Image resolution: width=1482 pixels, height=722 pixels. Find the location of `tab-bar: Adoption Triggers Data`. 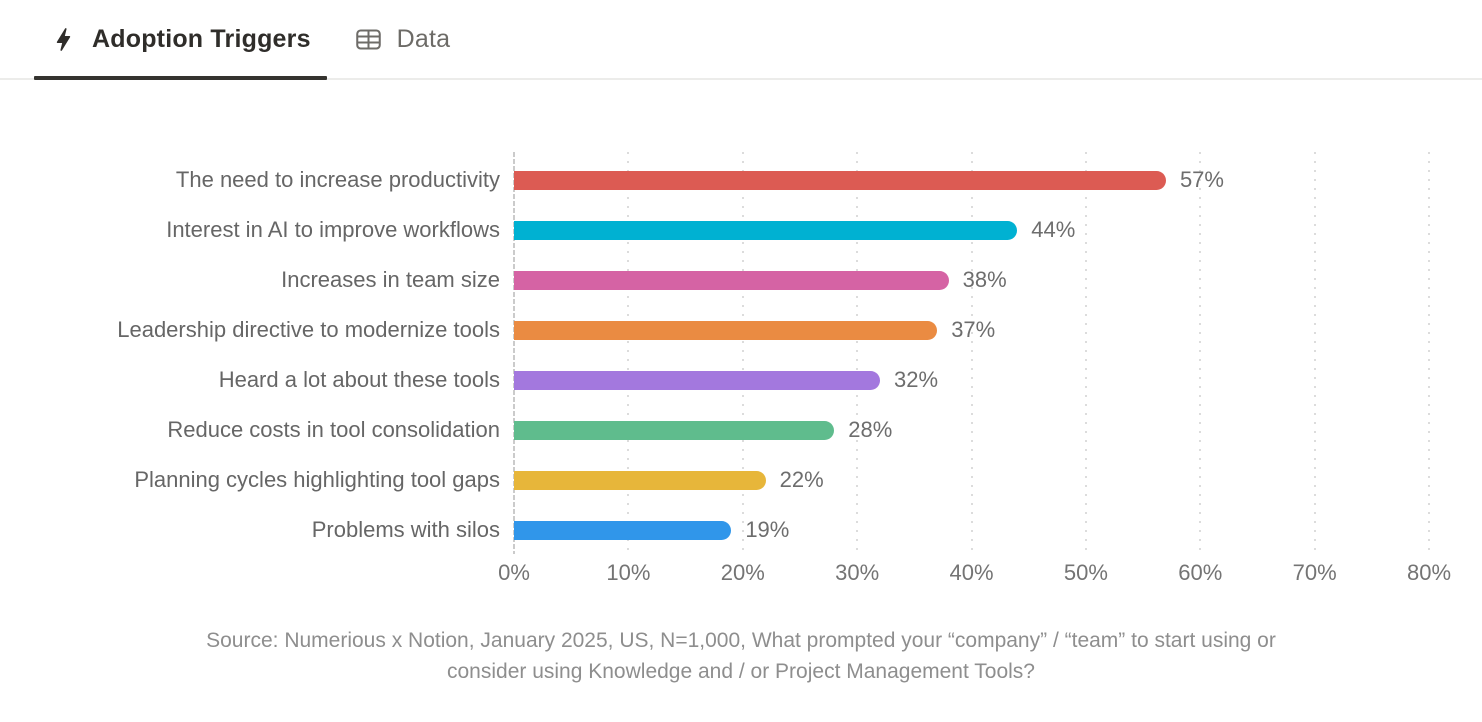

tab-bar: Adoption Triggers Data is located at coordinates (741, 40).